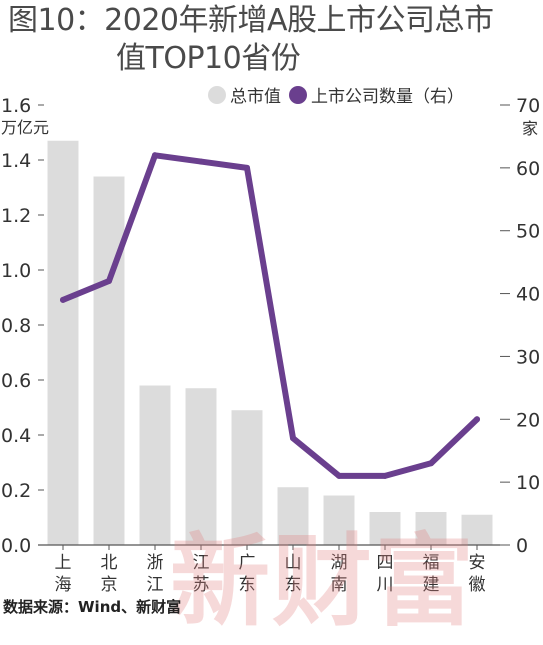  What do you see at coordinates (431, 563) in the screenshot?
I see `x-tick-label-8-0: 福` at bounding box center [431, 563].